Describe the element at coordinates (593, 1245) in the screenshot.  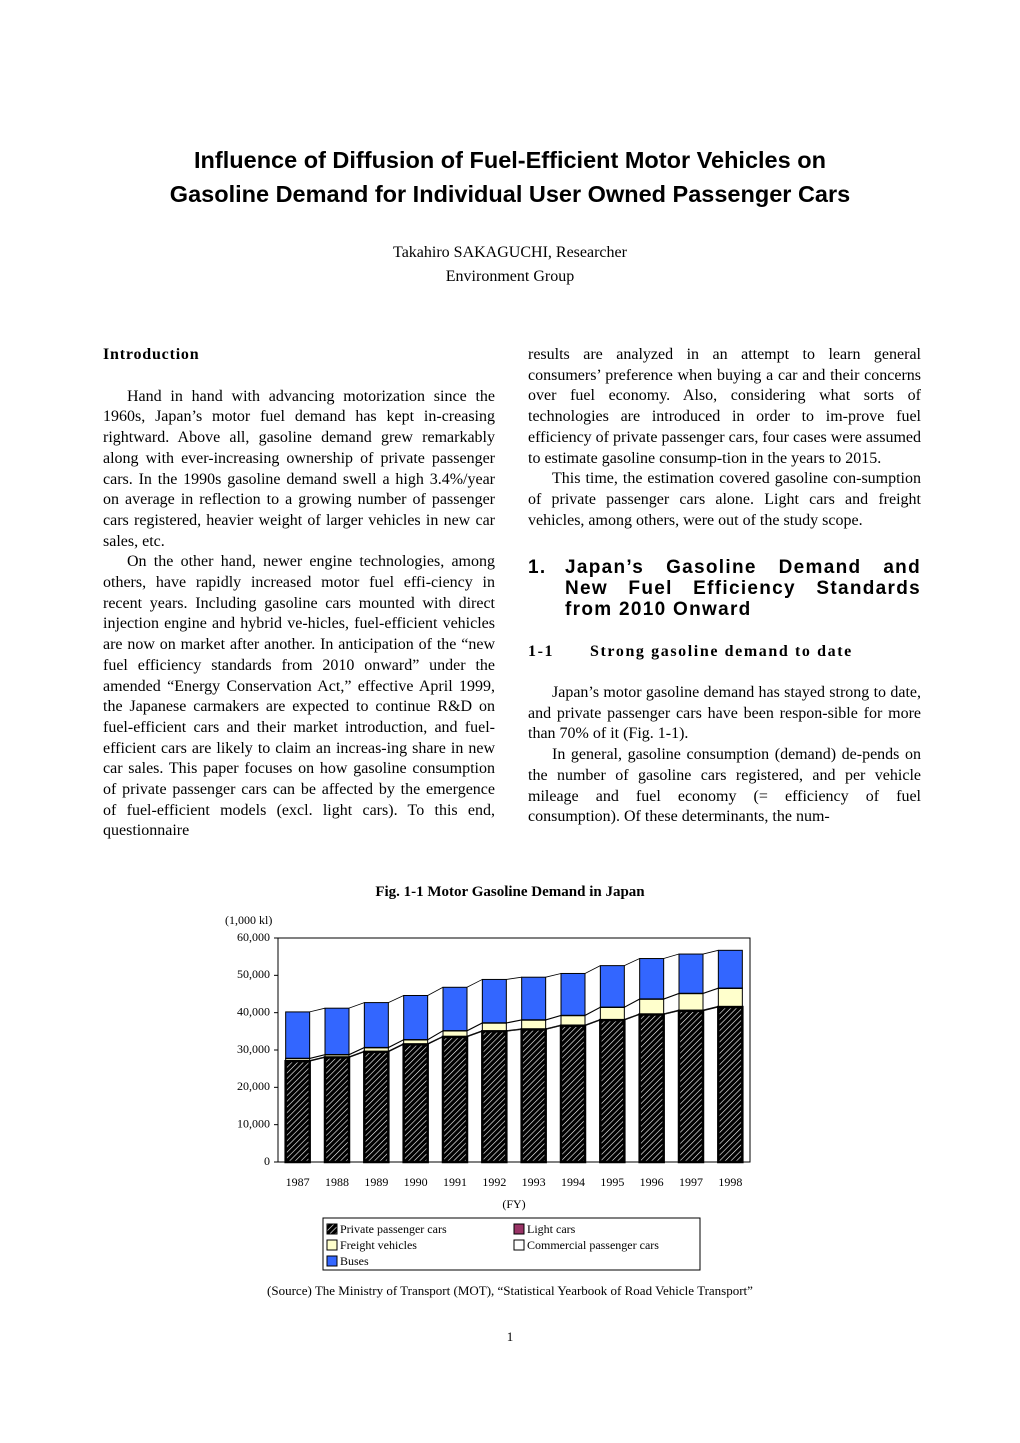
I see `legend-label: Commercial passenger cars` at that location.